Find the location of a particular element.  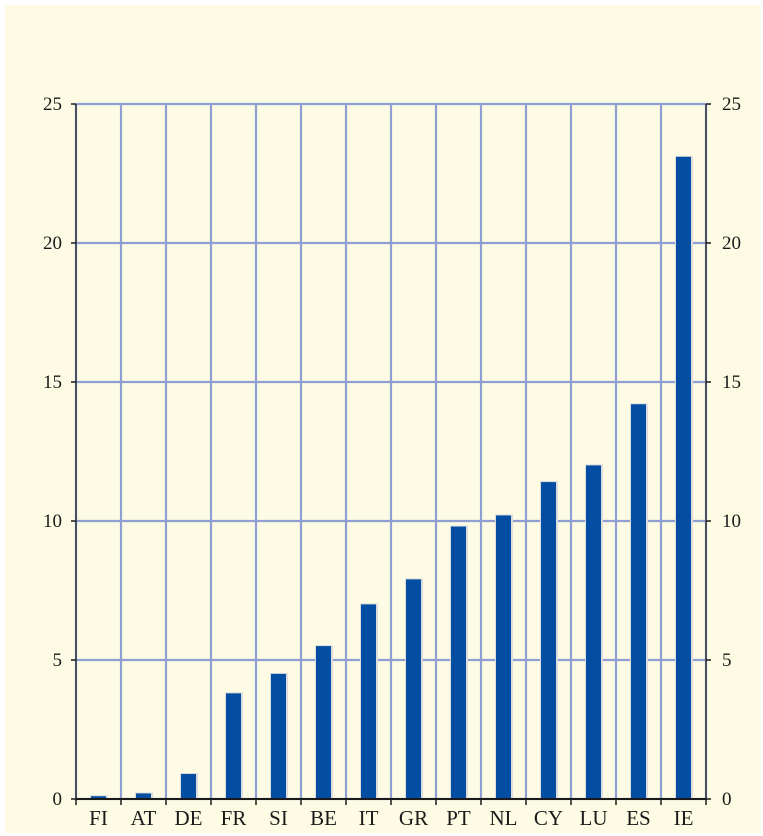

bar-BE is located at coordinates (323, 722).